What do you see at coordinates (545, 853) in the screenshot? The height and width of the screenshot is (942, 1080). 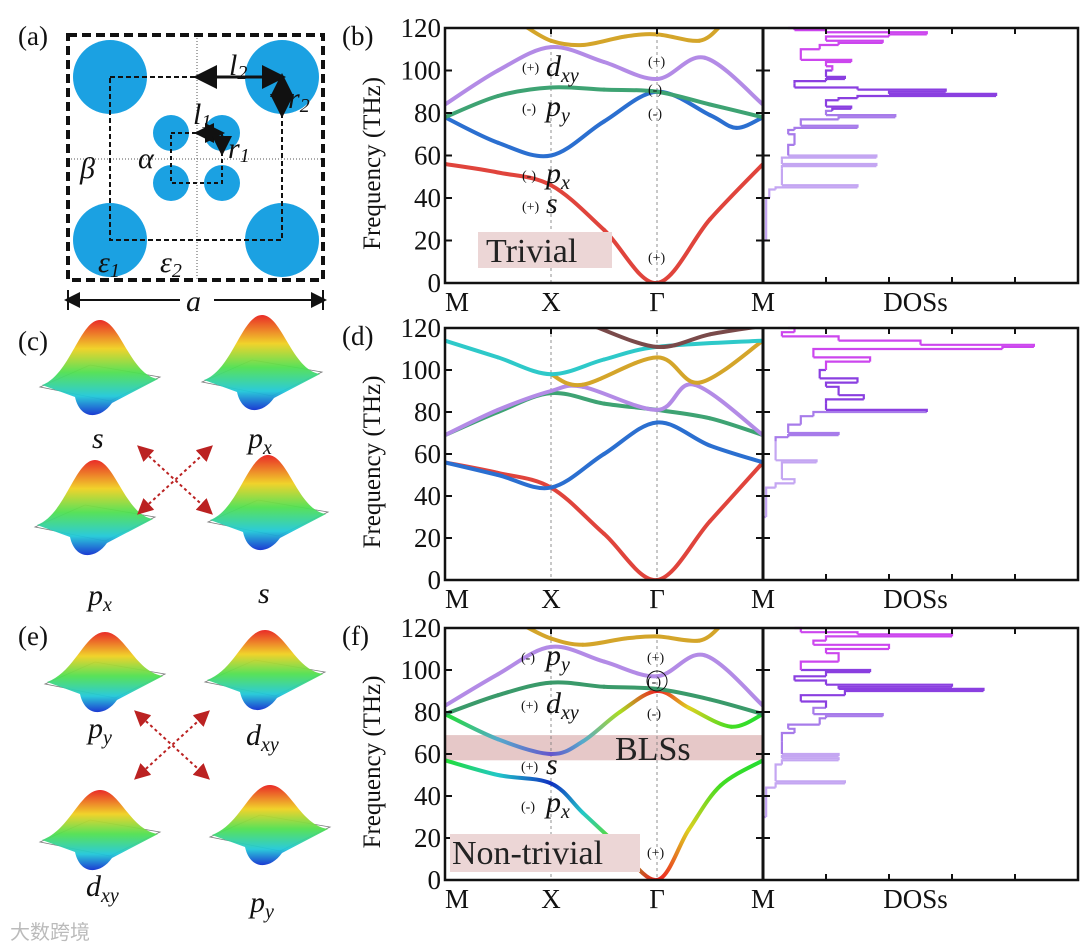 I see `non-trivial-box` at bounding box center [545, 853].